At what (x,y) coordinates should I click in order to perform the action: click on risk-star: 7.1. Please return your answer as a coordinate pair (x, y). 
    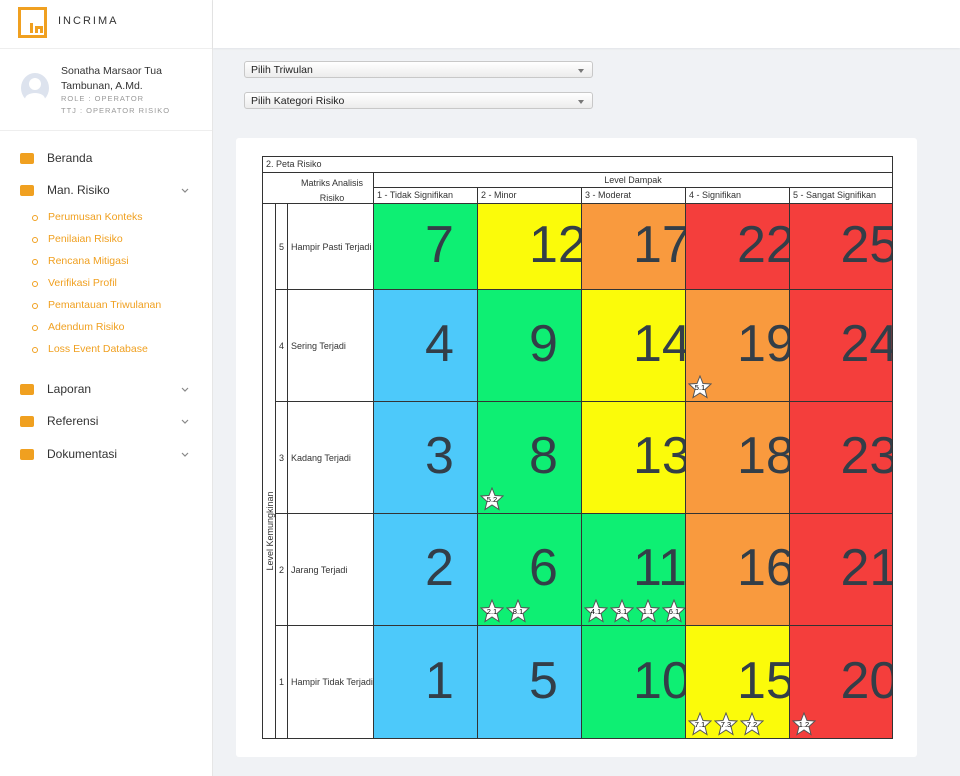
    Looking at the image, I should click on (700, 723).